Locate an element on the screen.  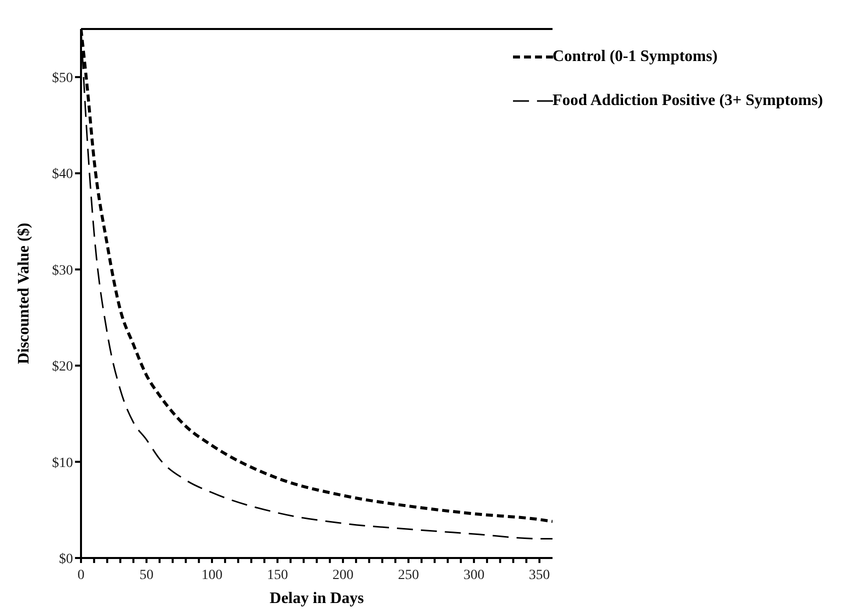
y-tick-label: $50 is located at coordinates (62, 78).